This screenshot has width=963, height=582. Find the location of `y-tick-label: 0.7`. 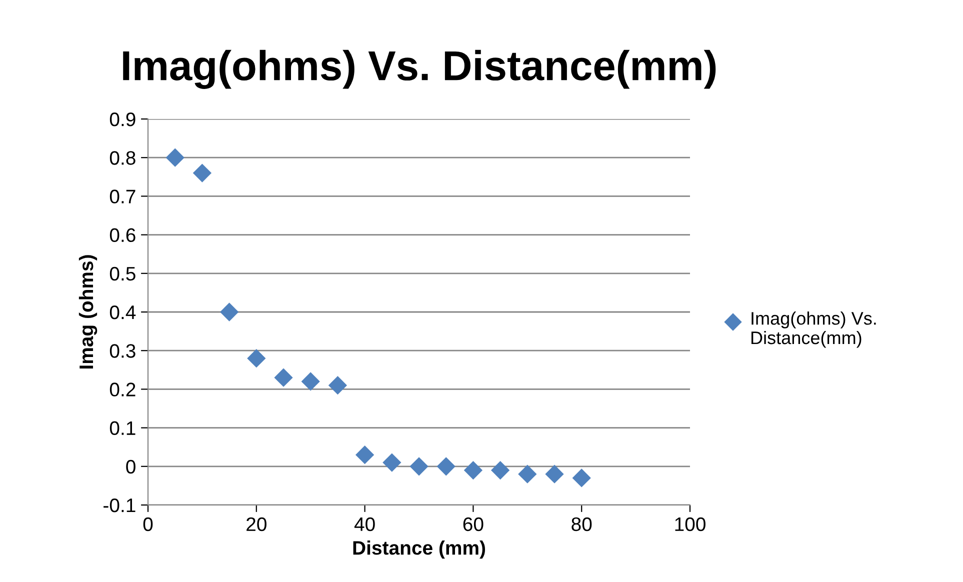

y-tick-label: 0.7 is located at coordinates (123, 197).